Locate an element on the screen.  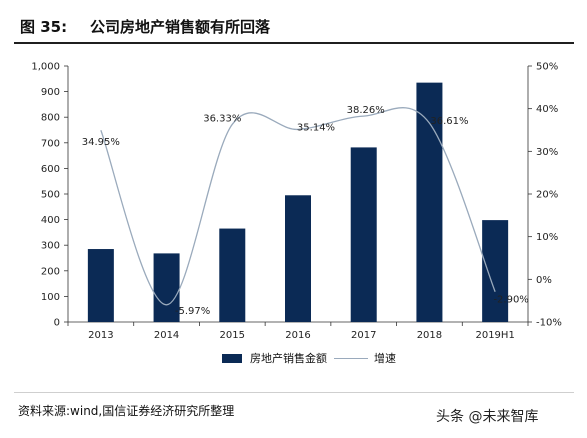
x-tick-label: 2019H1 is located at coordinates (494, 335).